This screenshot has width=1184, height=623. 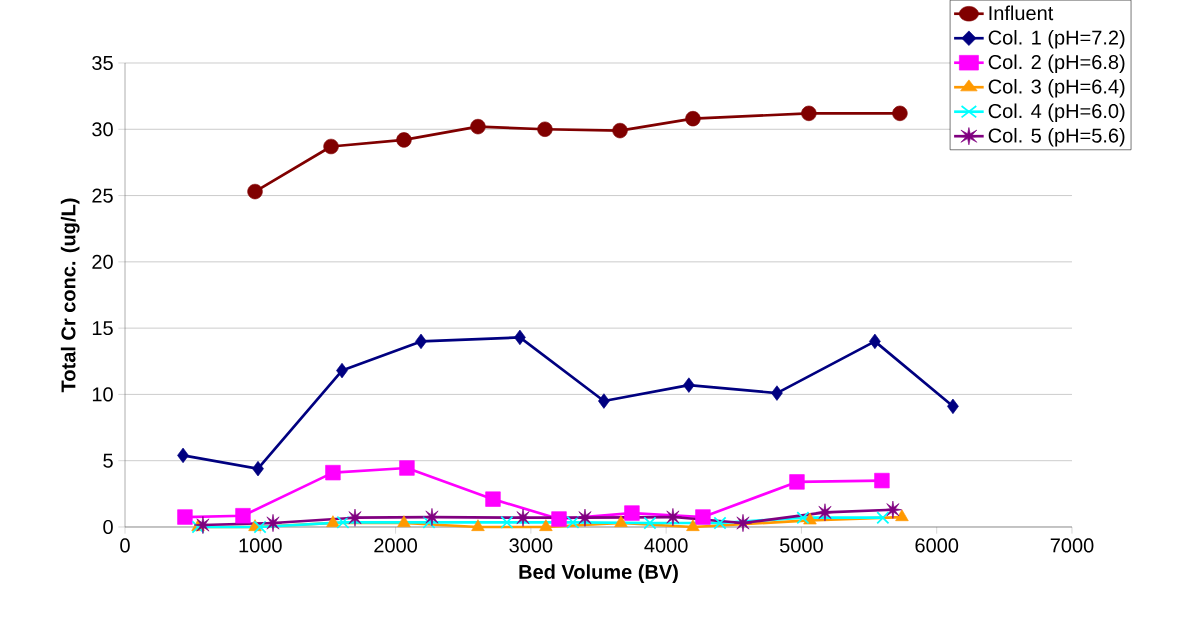 What do you see at coordinates (125, 545) in the screenshot?
I see `x-tick-label: 0` at bounding box center [125, 545].